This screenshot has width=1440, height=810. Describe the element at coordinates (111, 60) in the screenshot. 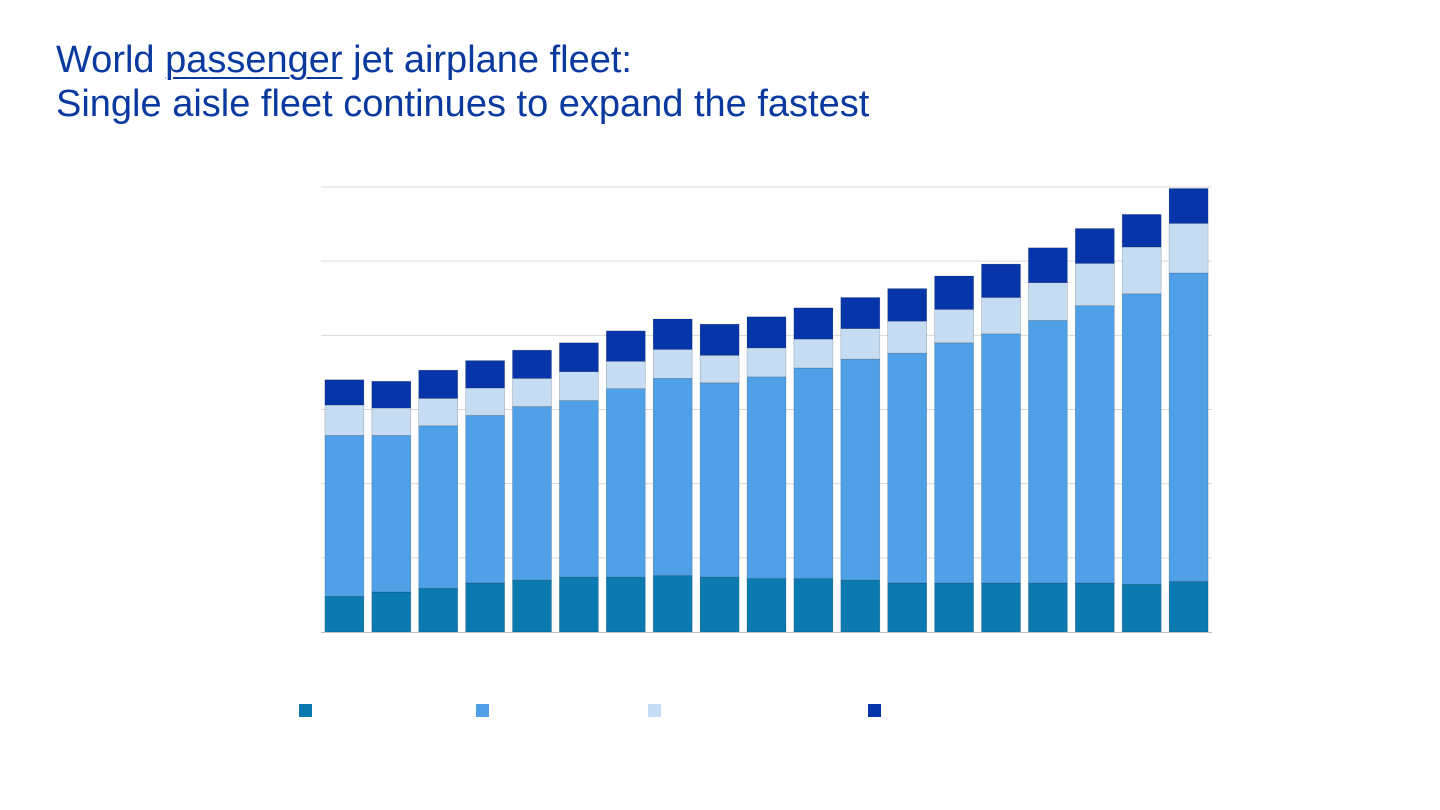

I see `title-line1-prefix: World` at that location.